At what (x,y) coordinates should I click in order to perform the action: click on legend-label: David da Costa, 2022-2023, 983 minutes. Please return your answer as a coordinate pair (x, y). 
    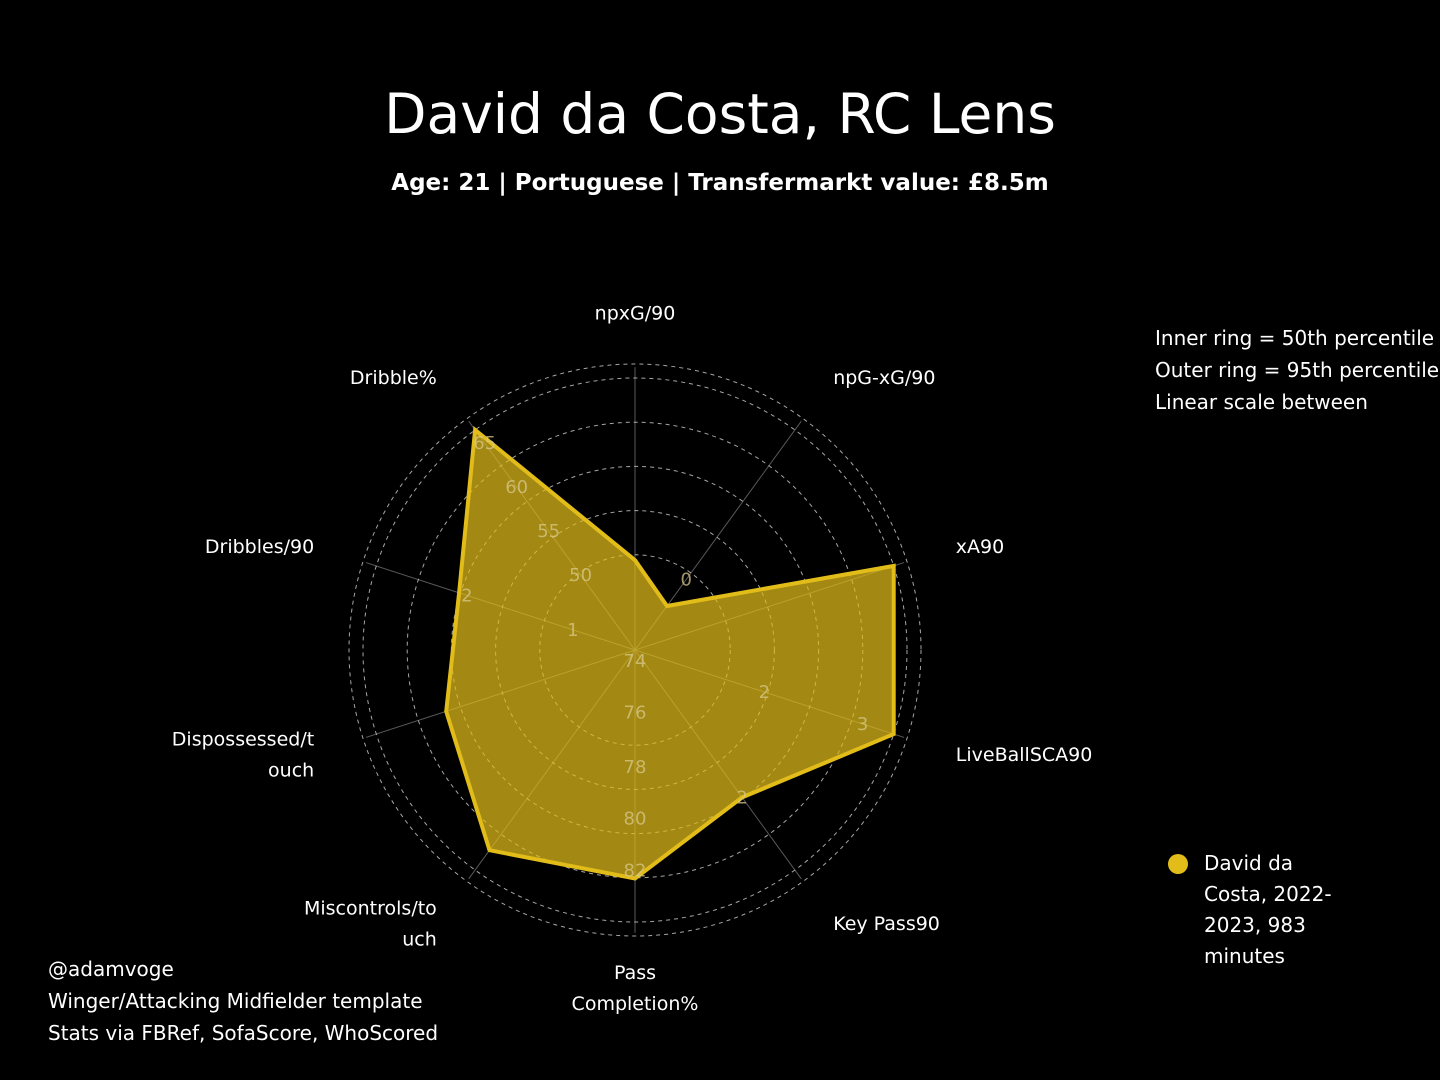
    Looking at the image, I should click on (1268, 909).